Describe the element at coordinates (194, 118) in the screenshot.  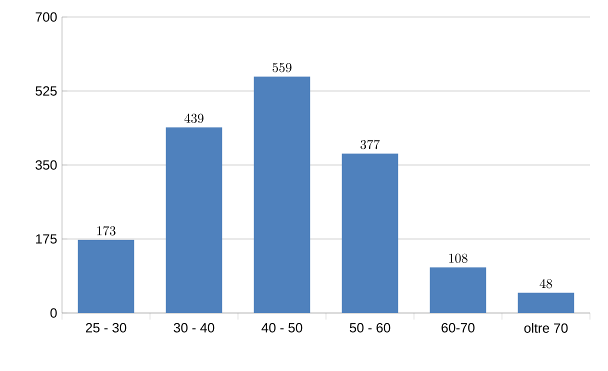
I see `data-label: 439` at that location.